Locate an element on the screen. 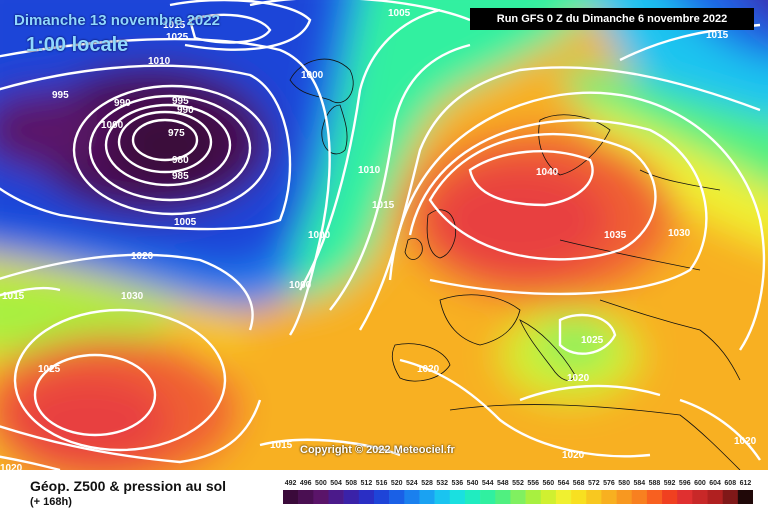 This screenshot has height=512, width=768. isobar-1005-top: 1005 is located at coordinates (399, 13).